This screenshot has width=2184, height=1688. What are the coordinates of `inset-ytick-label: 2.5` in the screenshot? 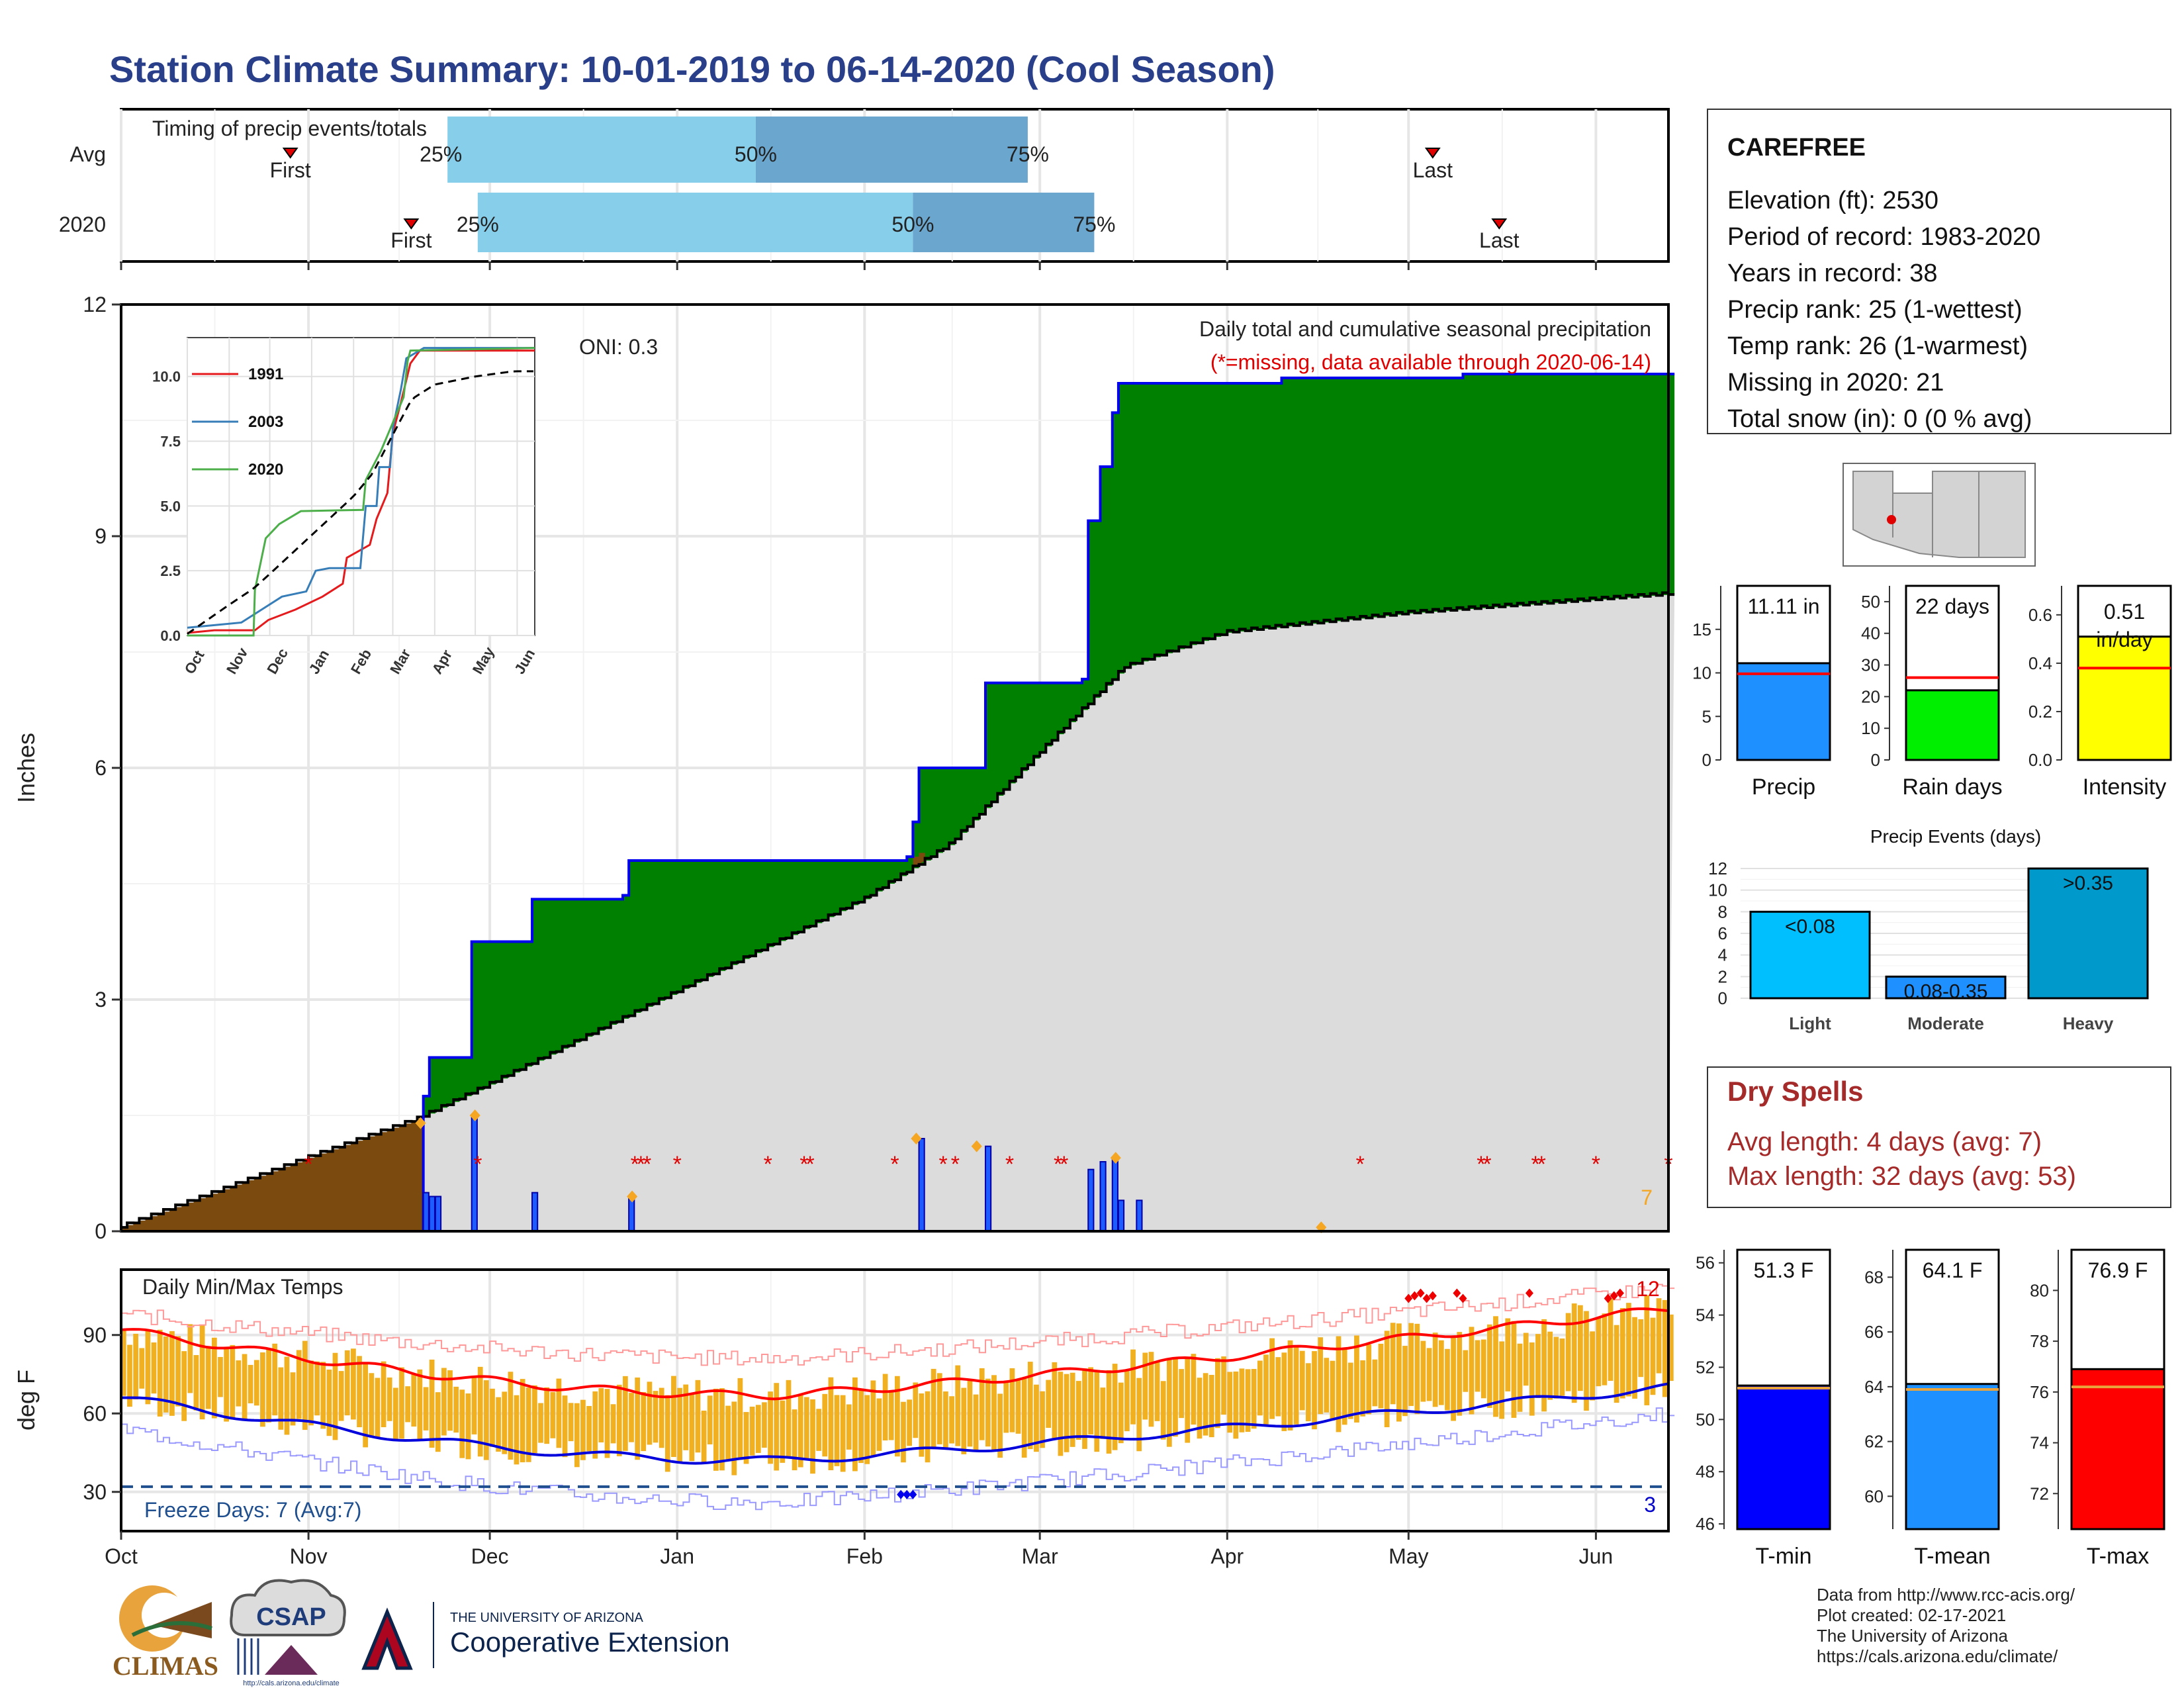 It's located at (171, 571).